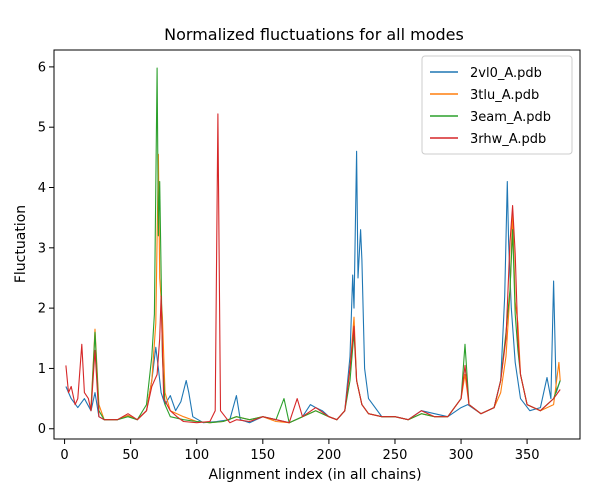 Image resolution: width=599 pixels, height=492 pixels. Describe the element at coordinates (64, 455) in the screenshot. I see `x-tick-label-0: 0` at that location.